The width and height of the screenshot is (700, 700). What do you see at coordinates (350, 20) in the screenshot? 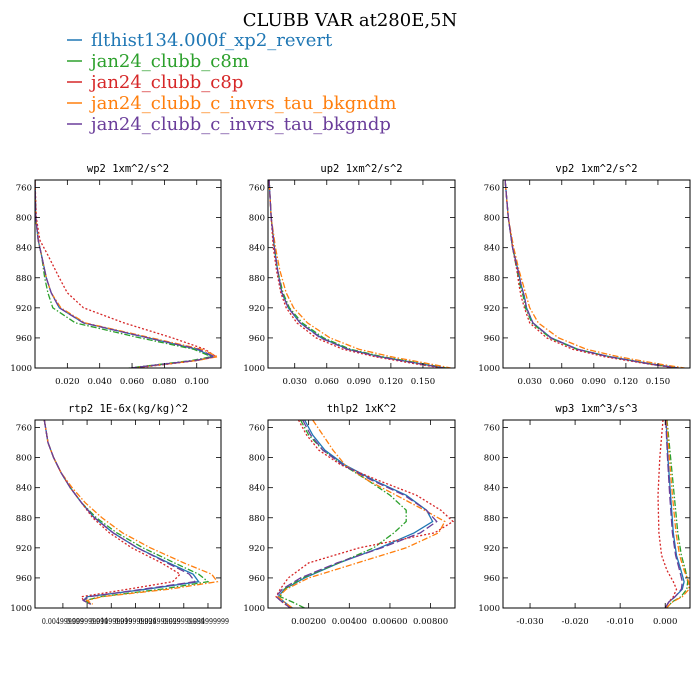
I see `figure-title: CLUBB VAR at280E,5N` at bounding box center [350, 20].